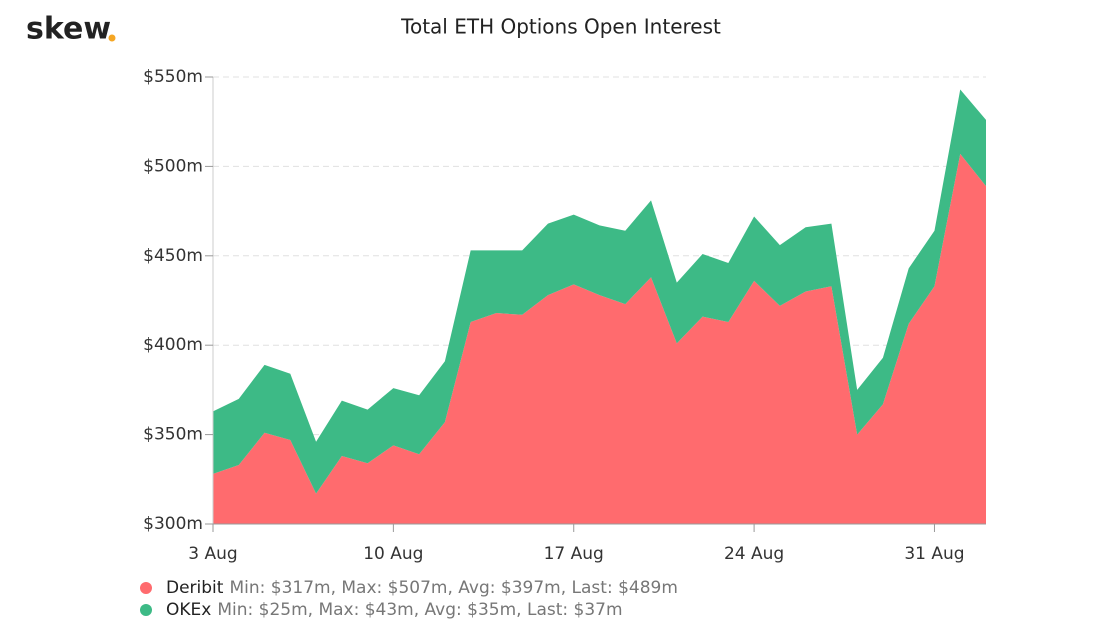 The width and height of the screenshot is (1115, 627). What do you see at coordinates (173, 256) in the screenshot?
I see `y-tick-label: $450m` at bounding box center [173, 256].